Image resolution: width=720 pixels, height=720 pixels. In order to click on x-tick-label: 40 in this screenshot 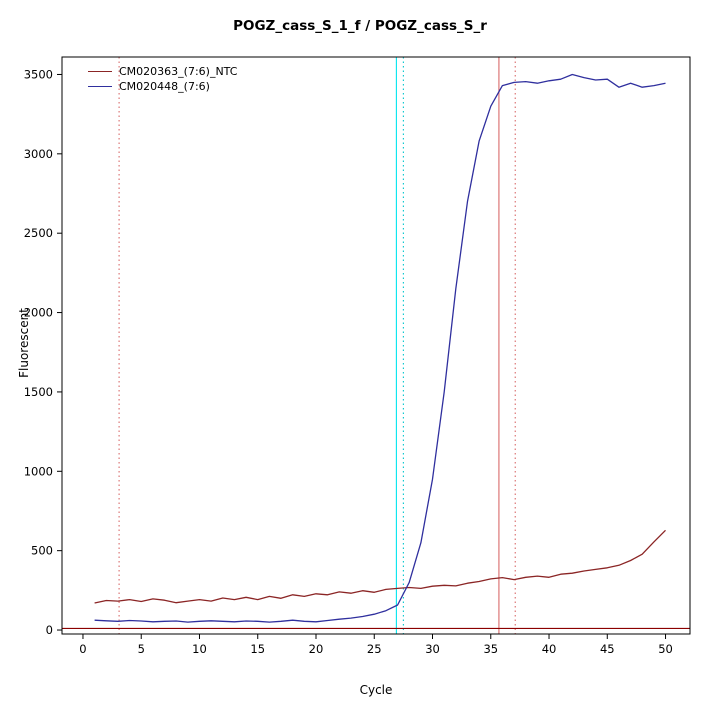, I will do `click(549, 649)`.